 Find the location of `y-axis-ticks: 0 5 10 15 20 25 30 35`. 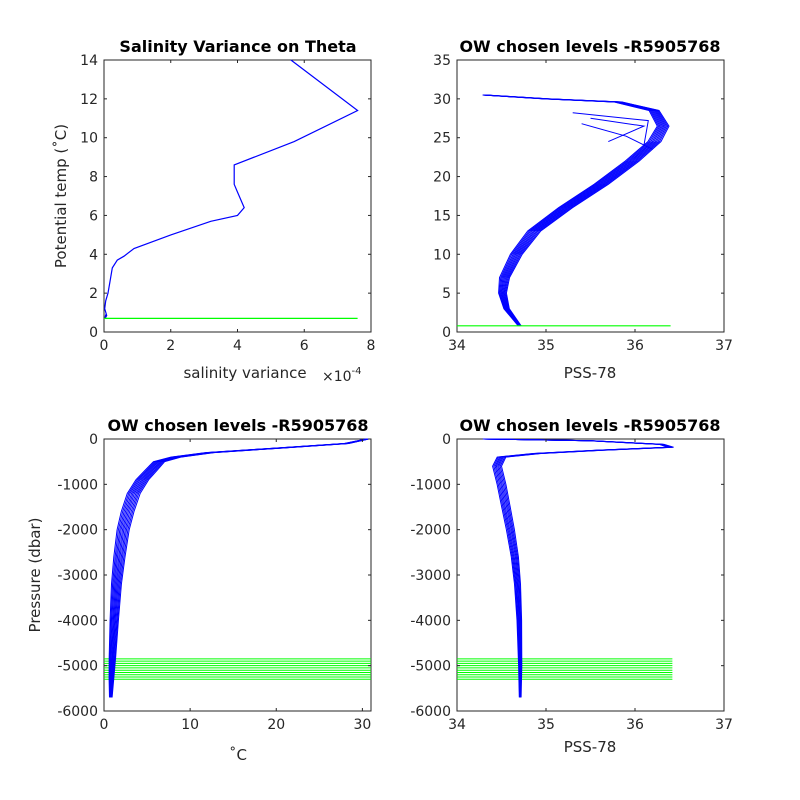

y-axis-ticks: 0 5 10 15 20 25 30 35 is located at coordinates (578, 197).